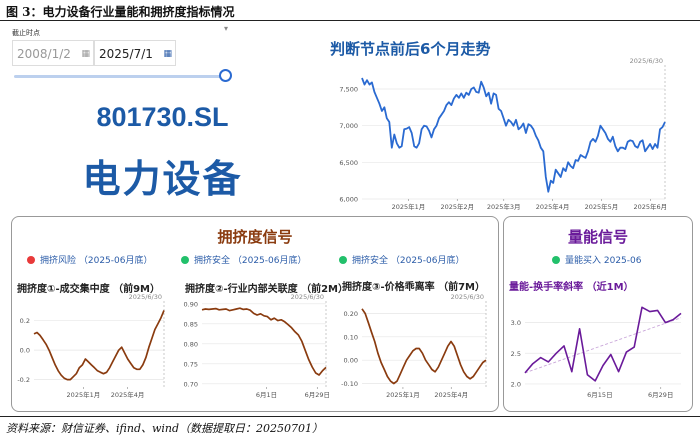 The width and height of the screenshot is (700, 442). I want to click on top-rule, so click(350, 20).